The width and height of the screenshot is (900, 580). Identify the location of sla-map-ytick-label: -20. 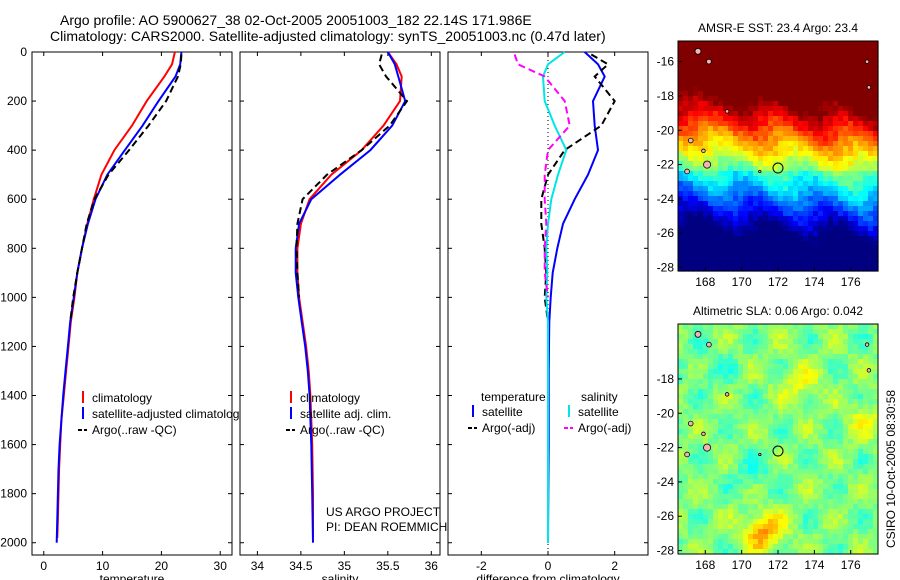
(666, 413).